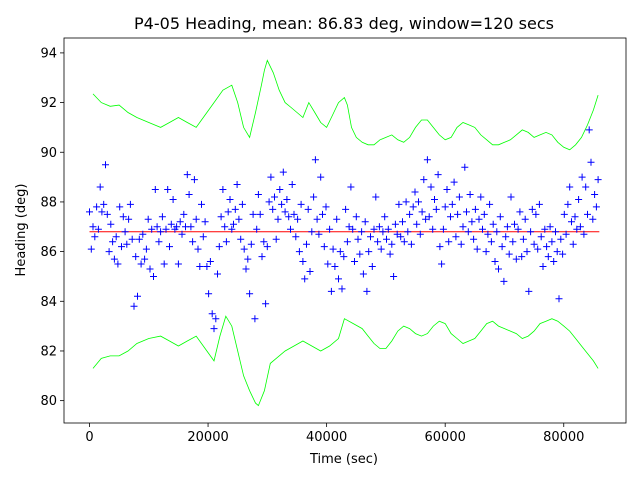 The width and height of the screenshot is (640, 480). What do you see at coordinates (48, 351) in the screenshot?
I see `y-tick-label: 82` at bounding box center [48, 351].